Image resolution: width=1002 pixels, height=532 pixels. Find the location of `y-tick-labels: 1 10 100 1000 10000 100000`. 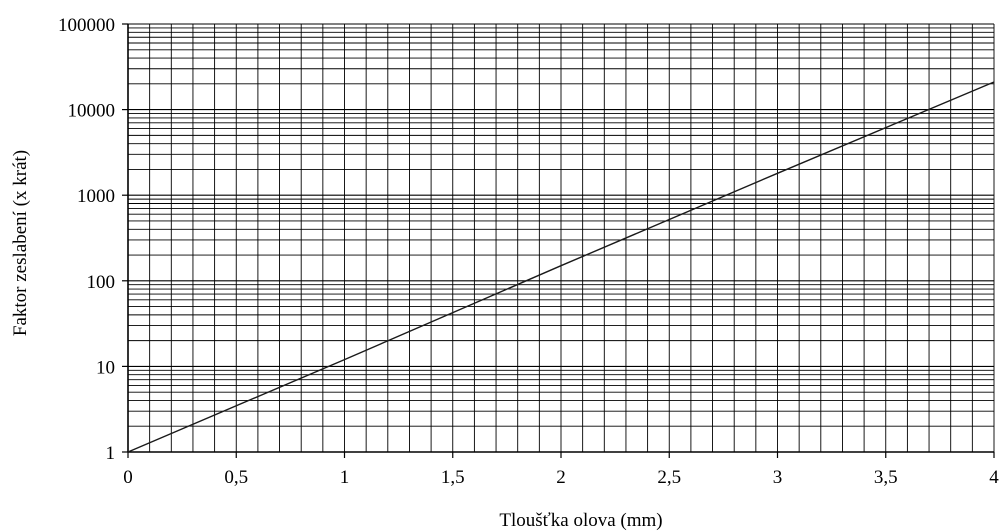

y-tick-labels: 1 10 100 1000 10000 100000 is located at coordinates (93, 239).